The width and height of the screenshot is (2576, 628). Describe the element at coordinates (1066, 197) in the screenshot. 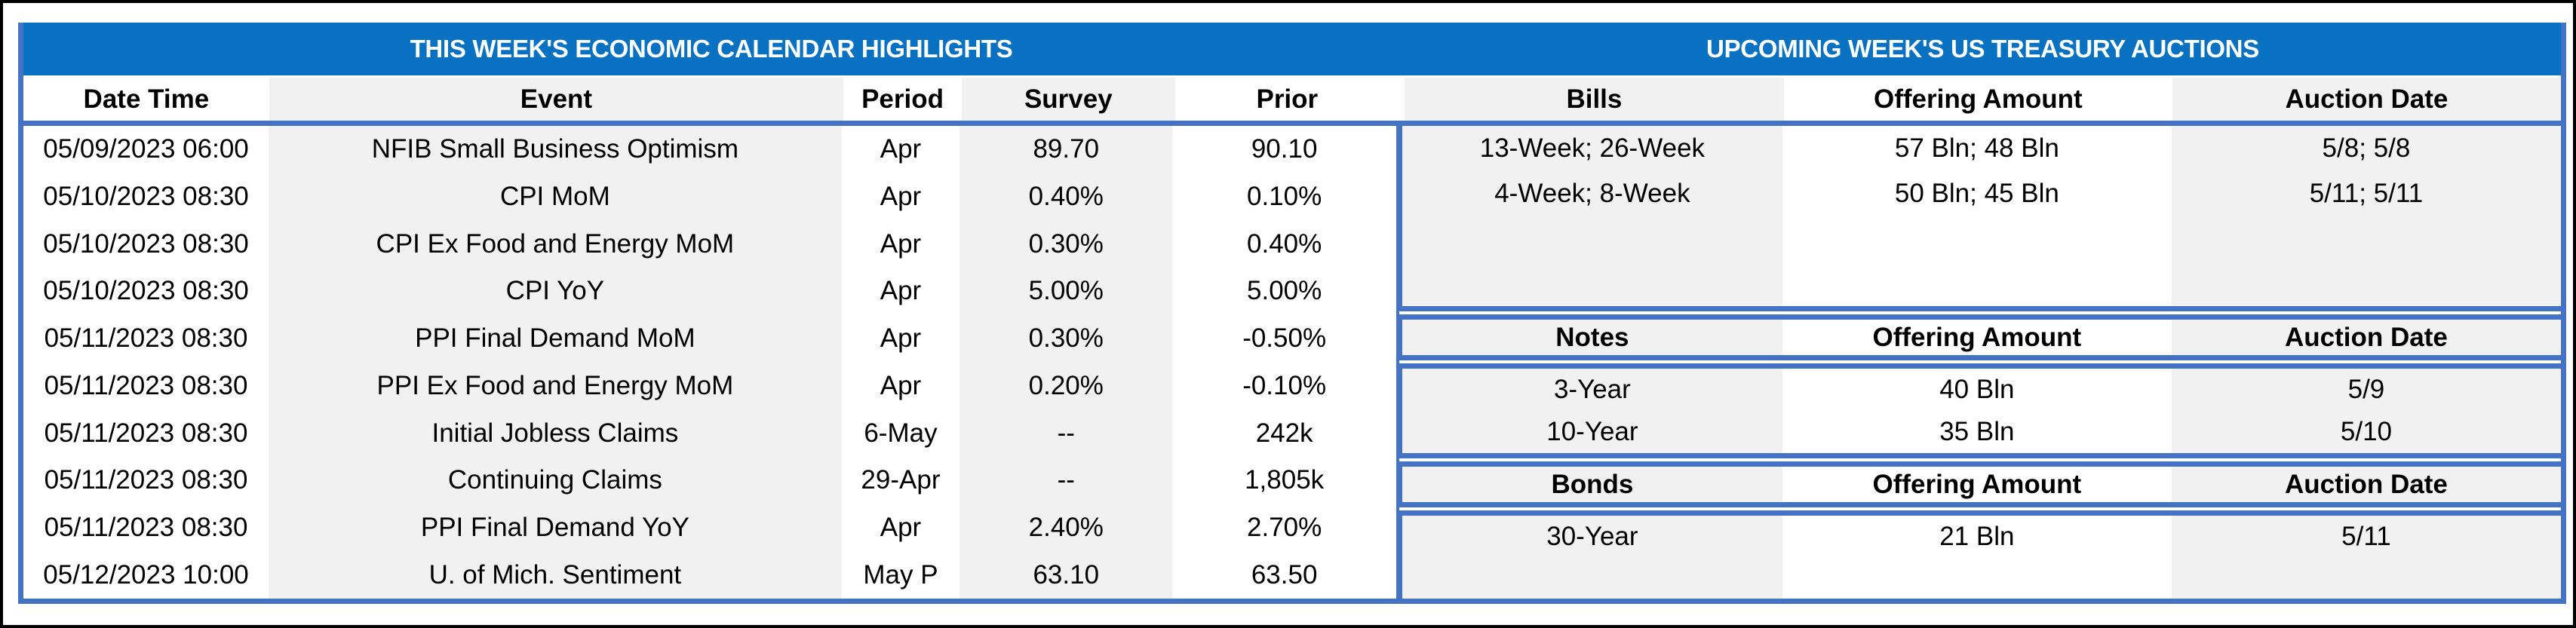

I see `cell-survey: 0.40%` at that location.